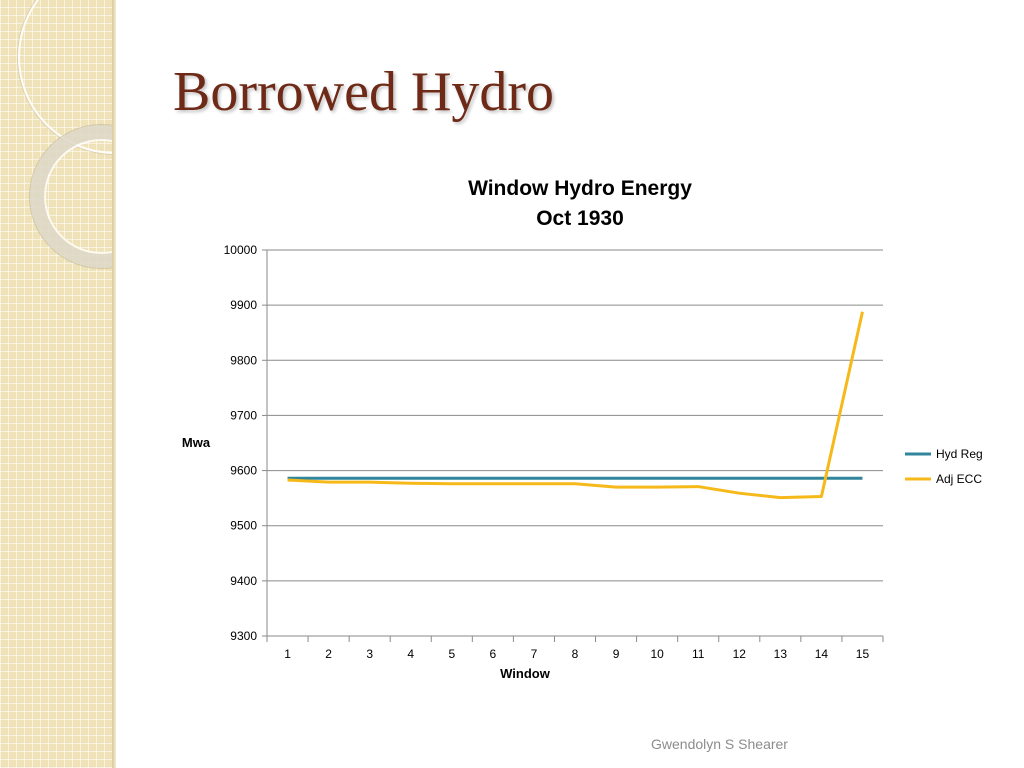 This screenshot has width=1024, height=768. I want to click on y-tick-label: 9700, so click(243, 415).